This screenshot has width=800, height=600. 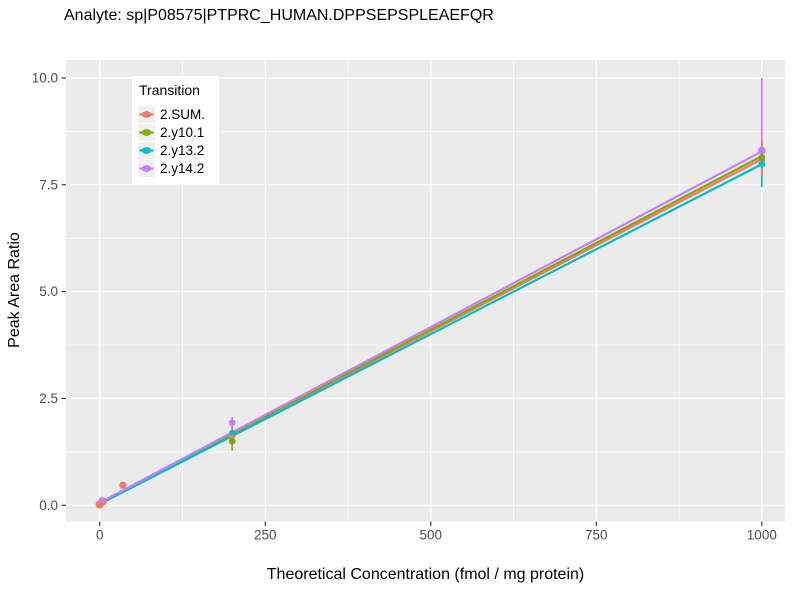 What do you see at coordinates (45, 78) in the screenshot?
I see `y-tick-label: 10.0` at bounding box center [45, 78].